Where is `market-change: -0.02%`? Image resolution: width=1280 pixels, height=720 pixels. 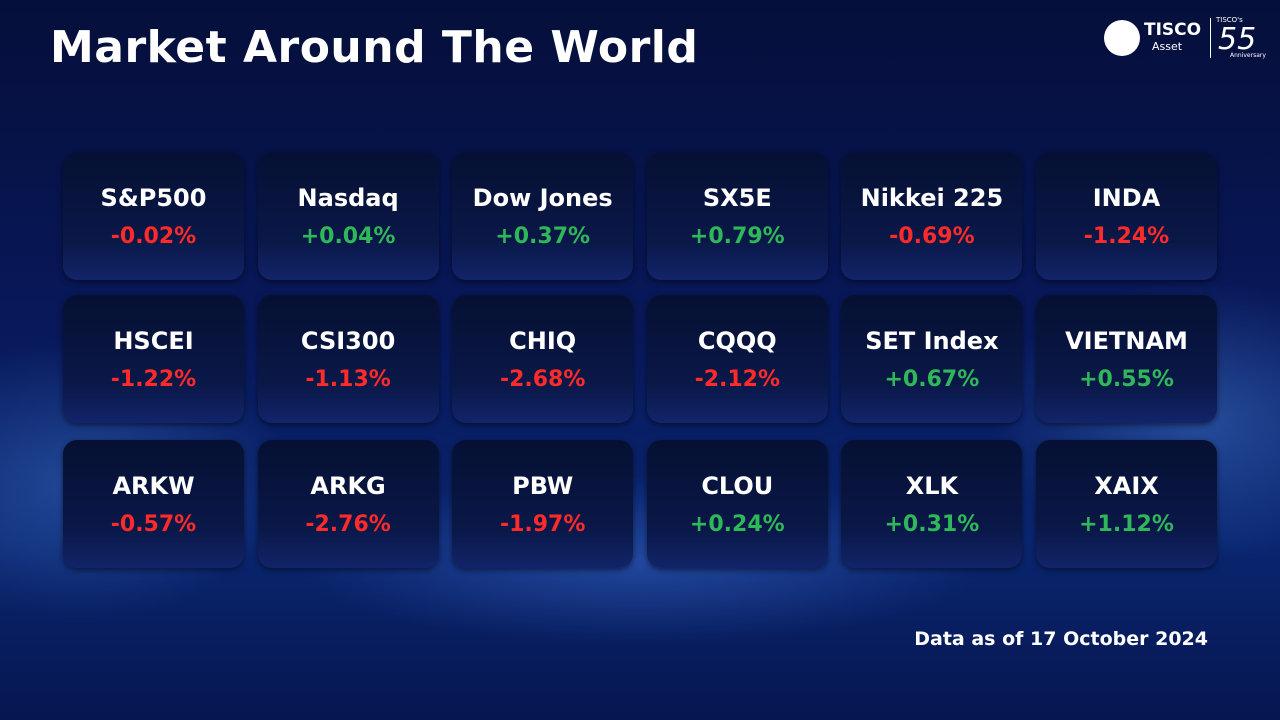
market-change: -0.02% is located at coordinates (153, 236).